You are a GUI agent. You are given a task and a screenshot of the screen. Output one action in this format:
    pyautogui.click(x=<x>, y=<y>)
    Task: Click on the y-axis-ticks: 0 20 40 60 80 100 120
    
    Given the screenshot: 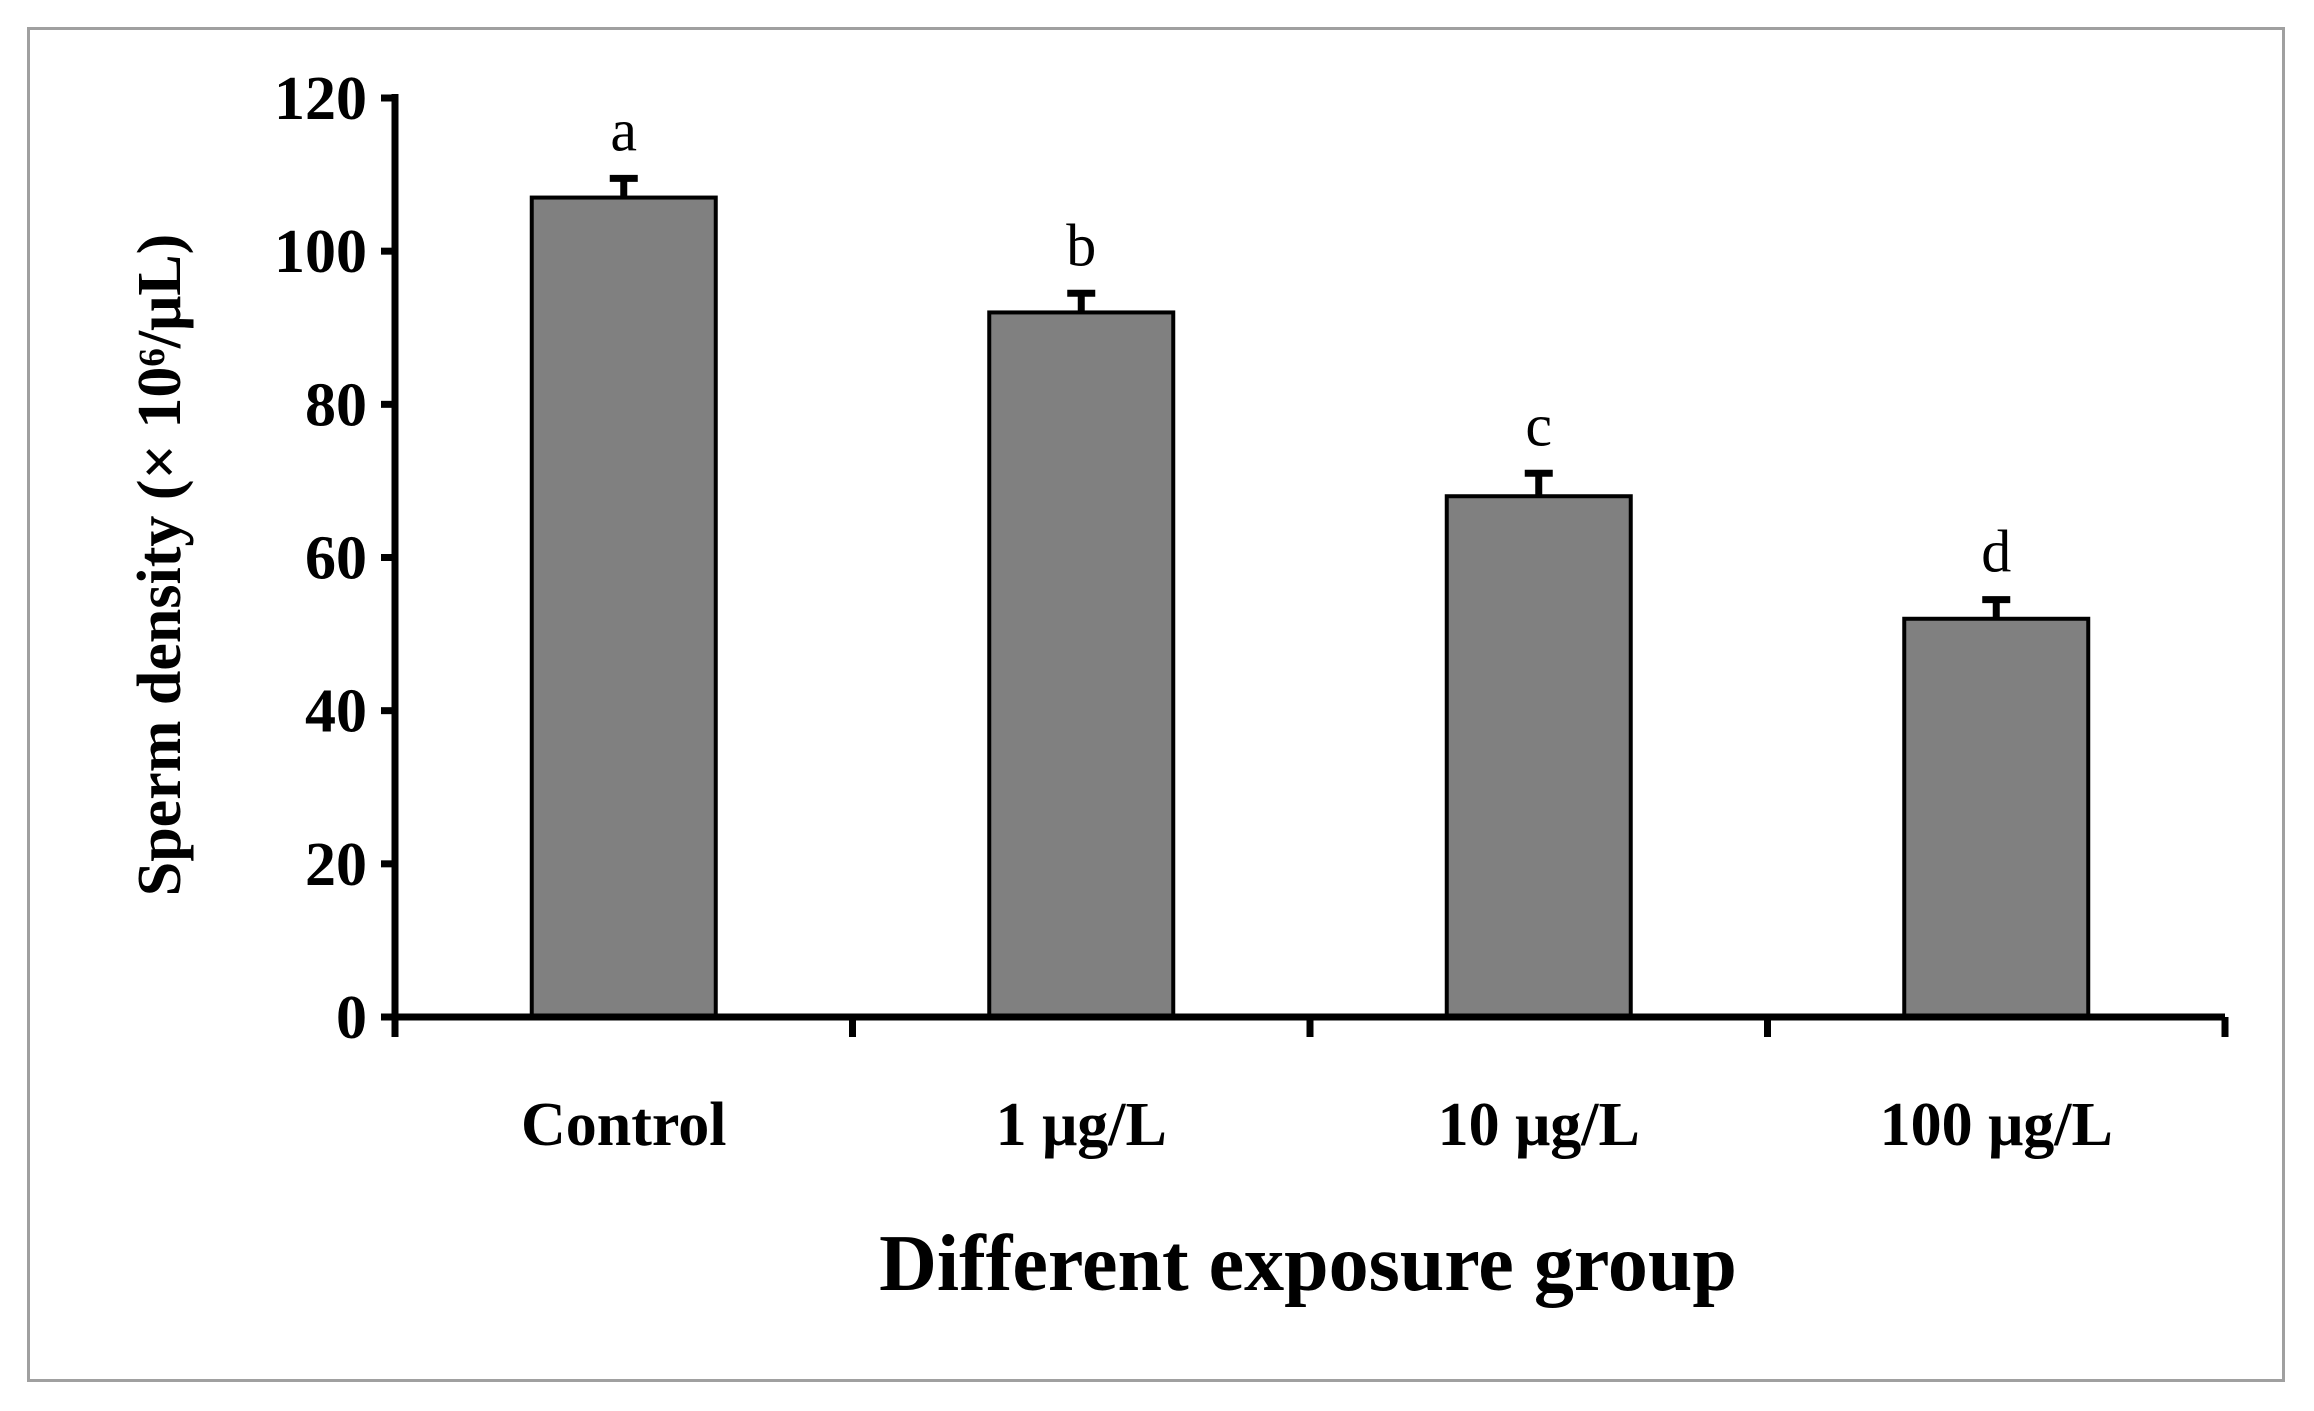 What is the action you would take?
    pyautogui.click(x=334, y=558)
    